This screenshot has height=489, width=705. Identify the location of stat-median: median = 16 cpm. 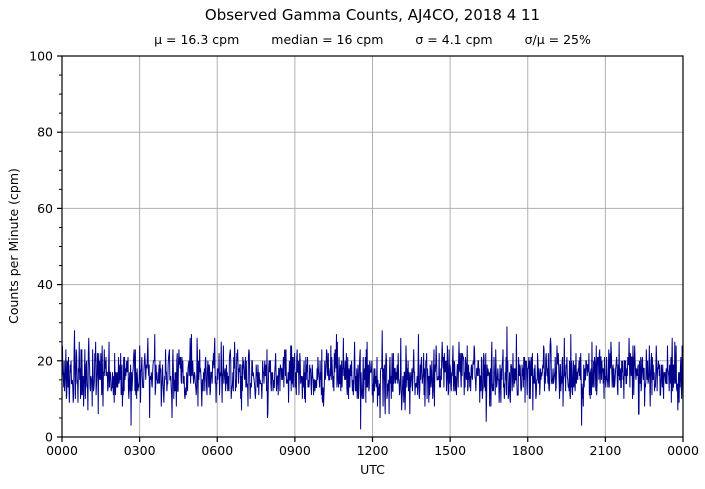
(327, 39).